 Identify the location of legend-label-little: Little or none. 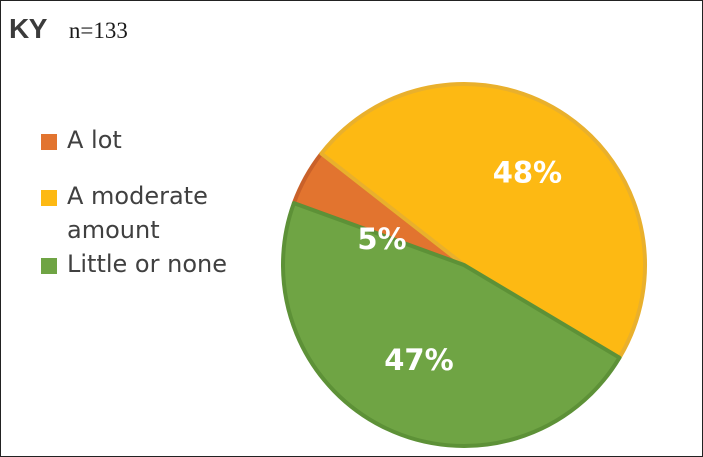
(147, 264).